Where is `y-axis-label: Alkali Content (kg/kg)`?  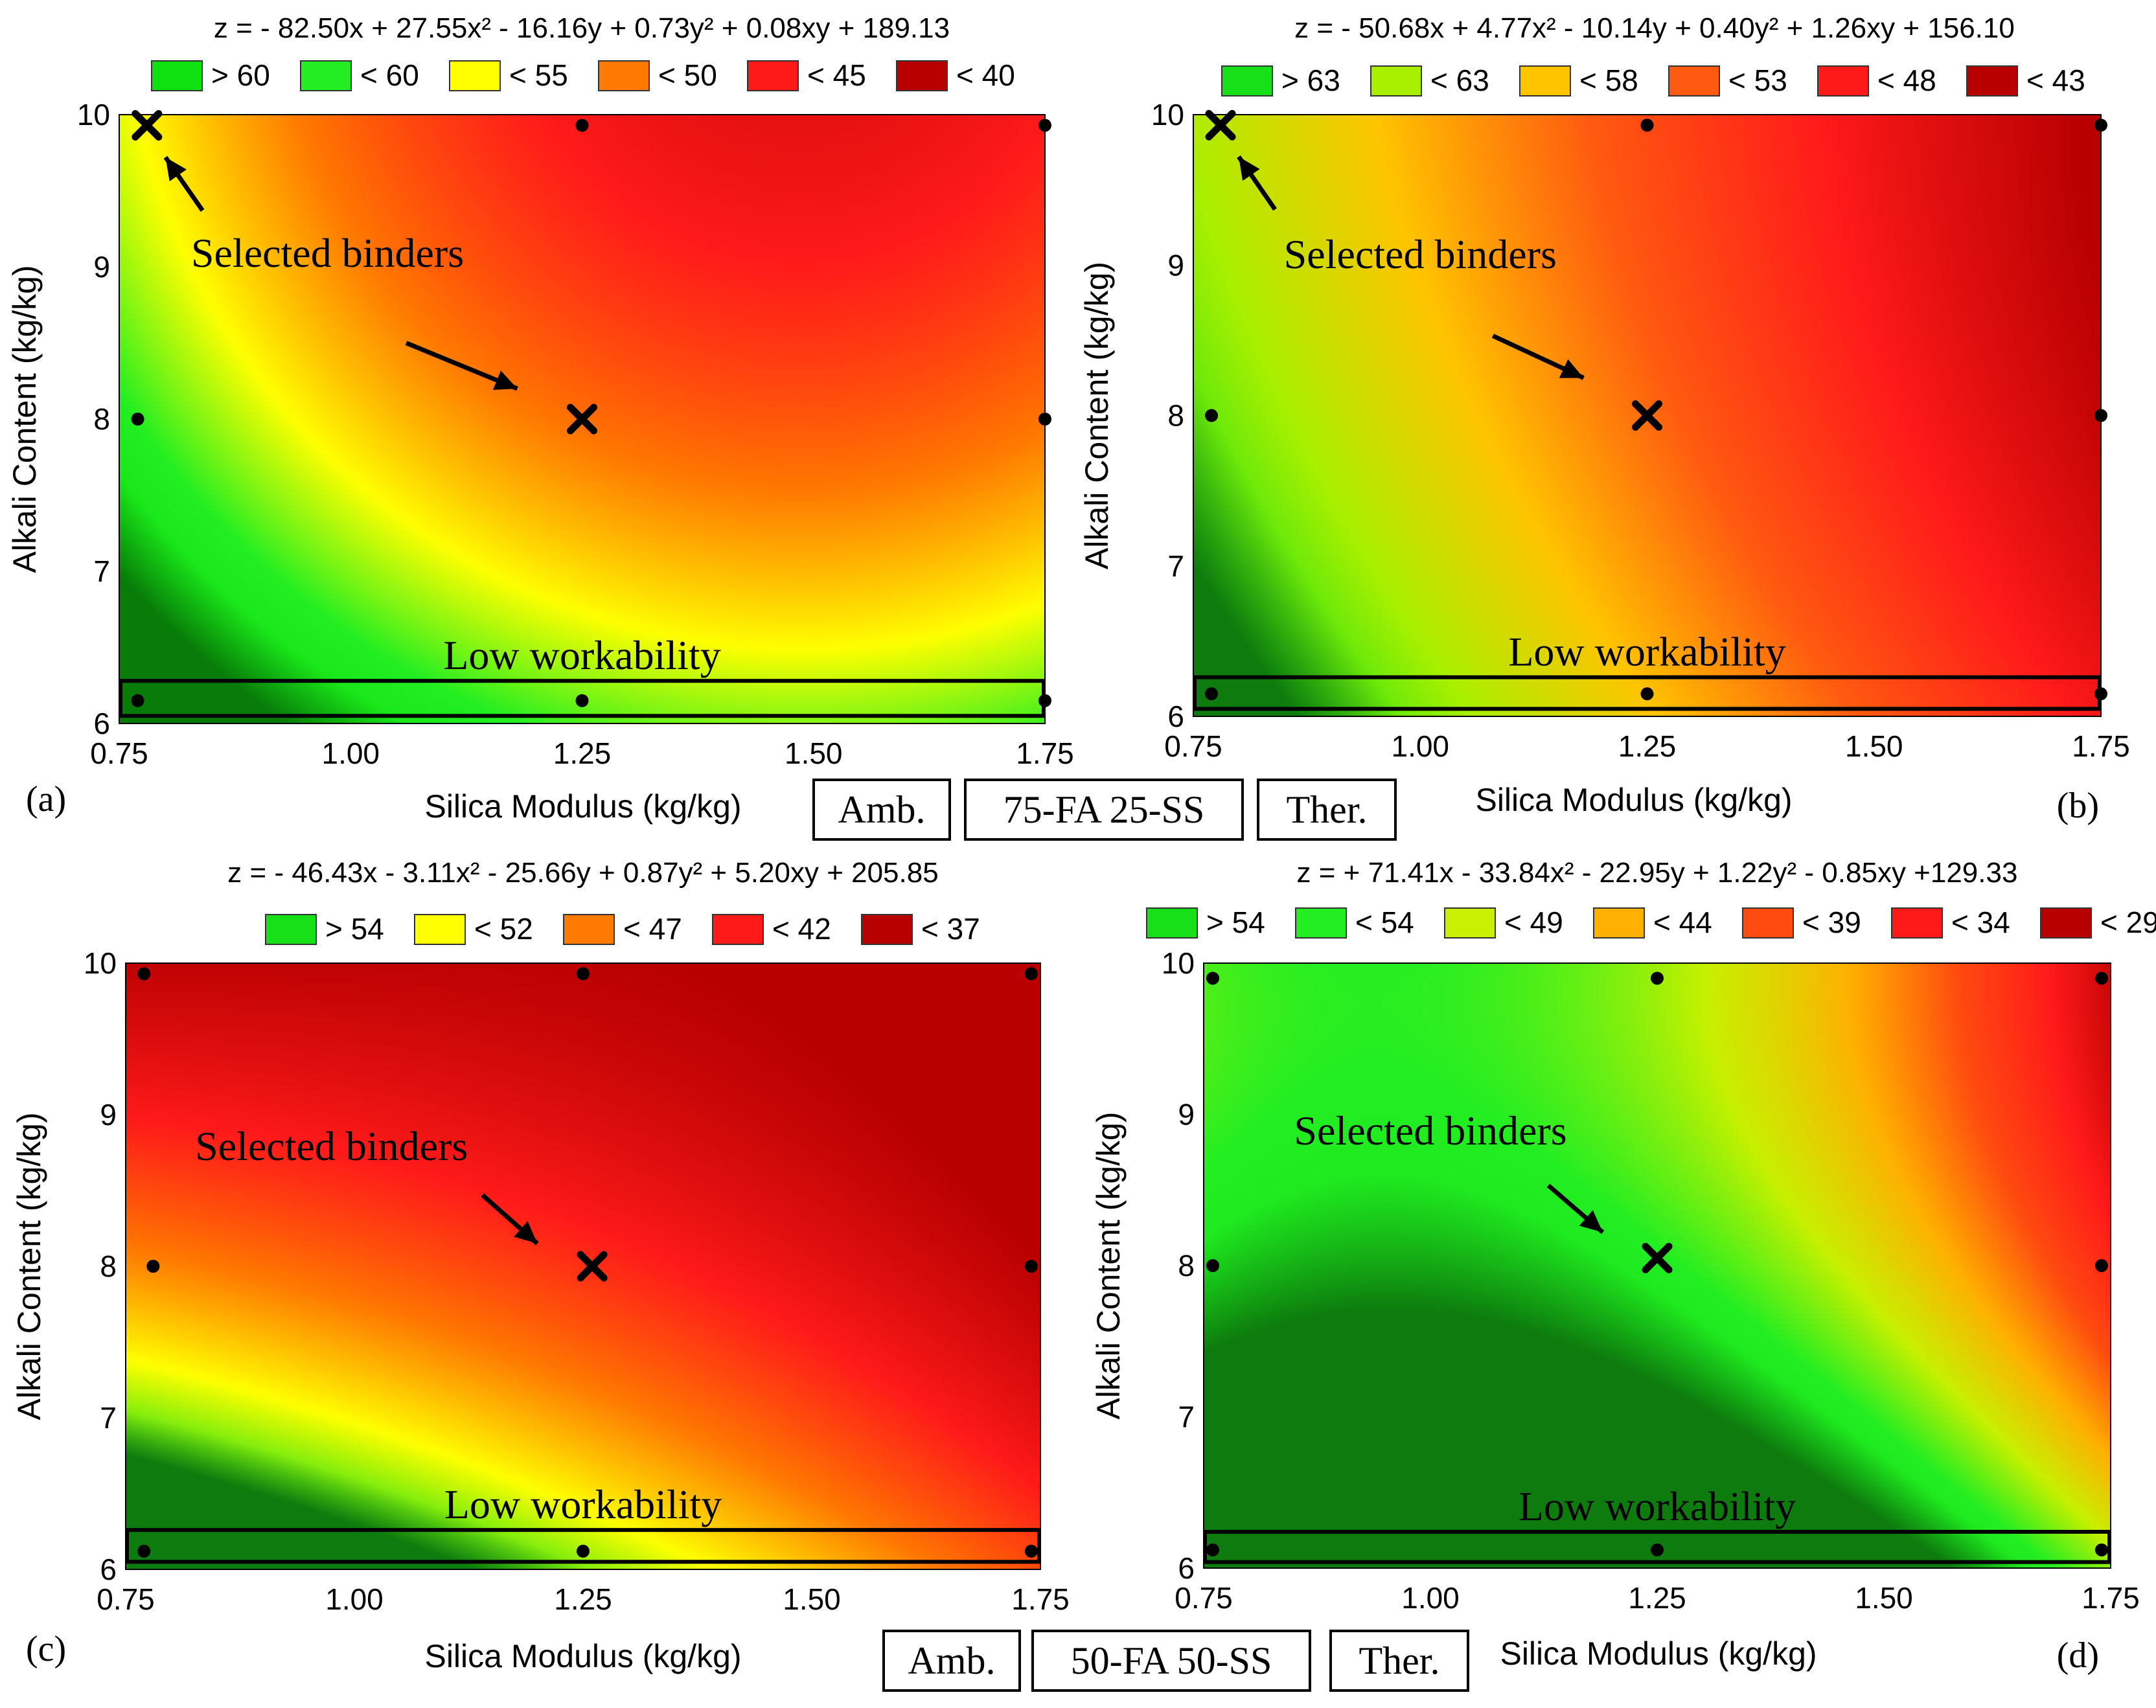
y-axis-label: Alkali Content (kg/kg) is located at coordinates (24, 419).